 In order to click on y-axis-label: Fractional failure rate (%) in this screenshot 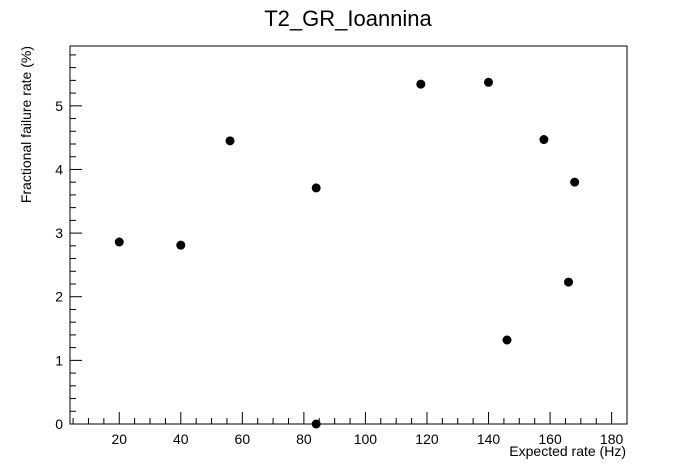, I will do `click(26, 124)`.